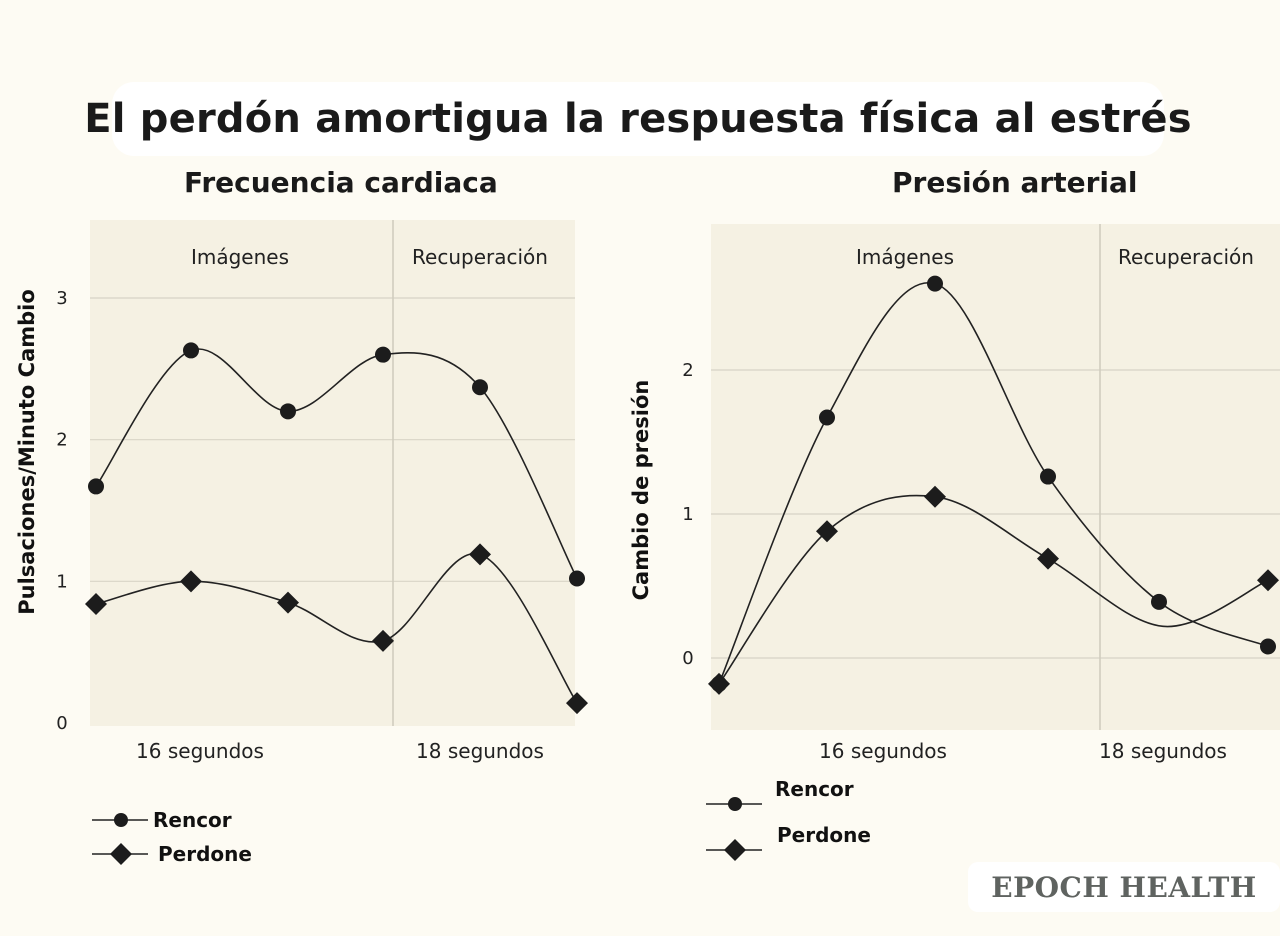 Image resolution: width=1280 pixels, height=936 pixels. What do you see at coordinates (336, 463) in the screenshot?
I see `series-line-rencor` at bounding box center [336, 463].